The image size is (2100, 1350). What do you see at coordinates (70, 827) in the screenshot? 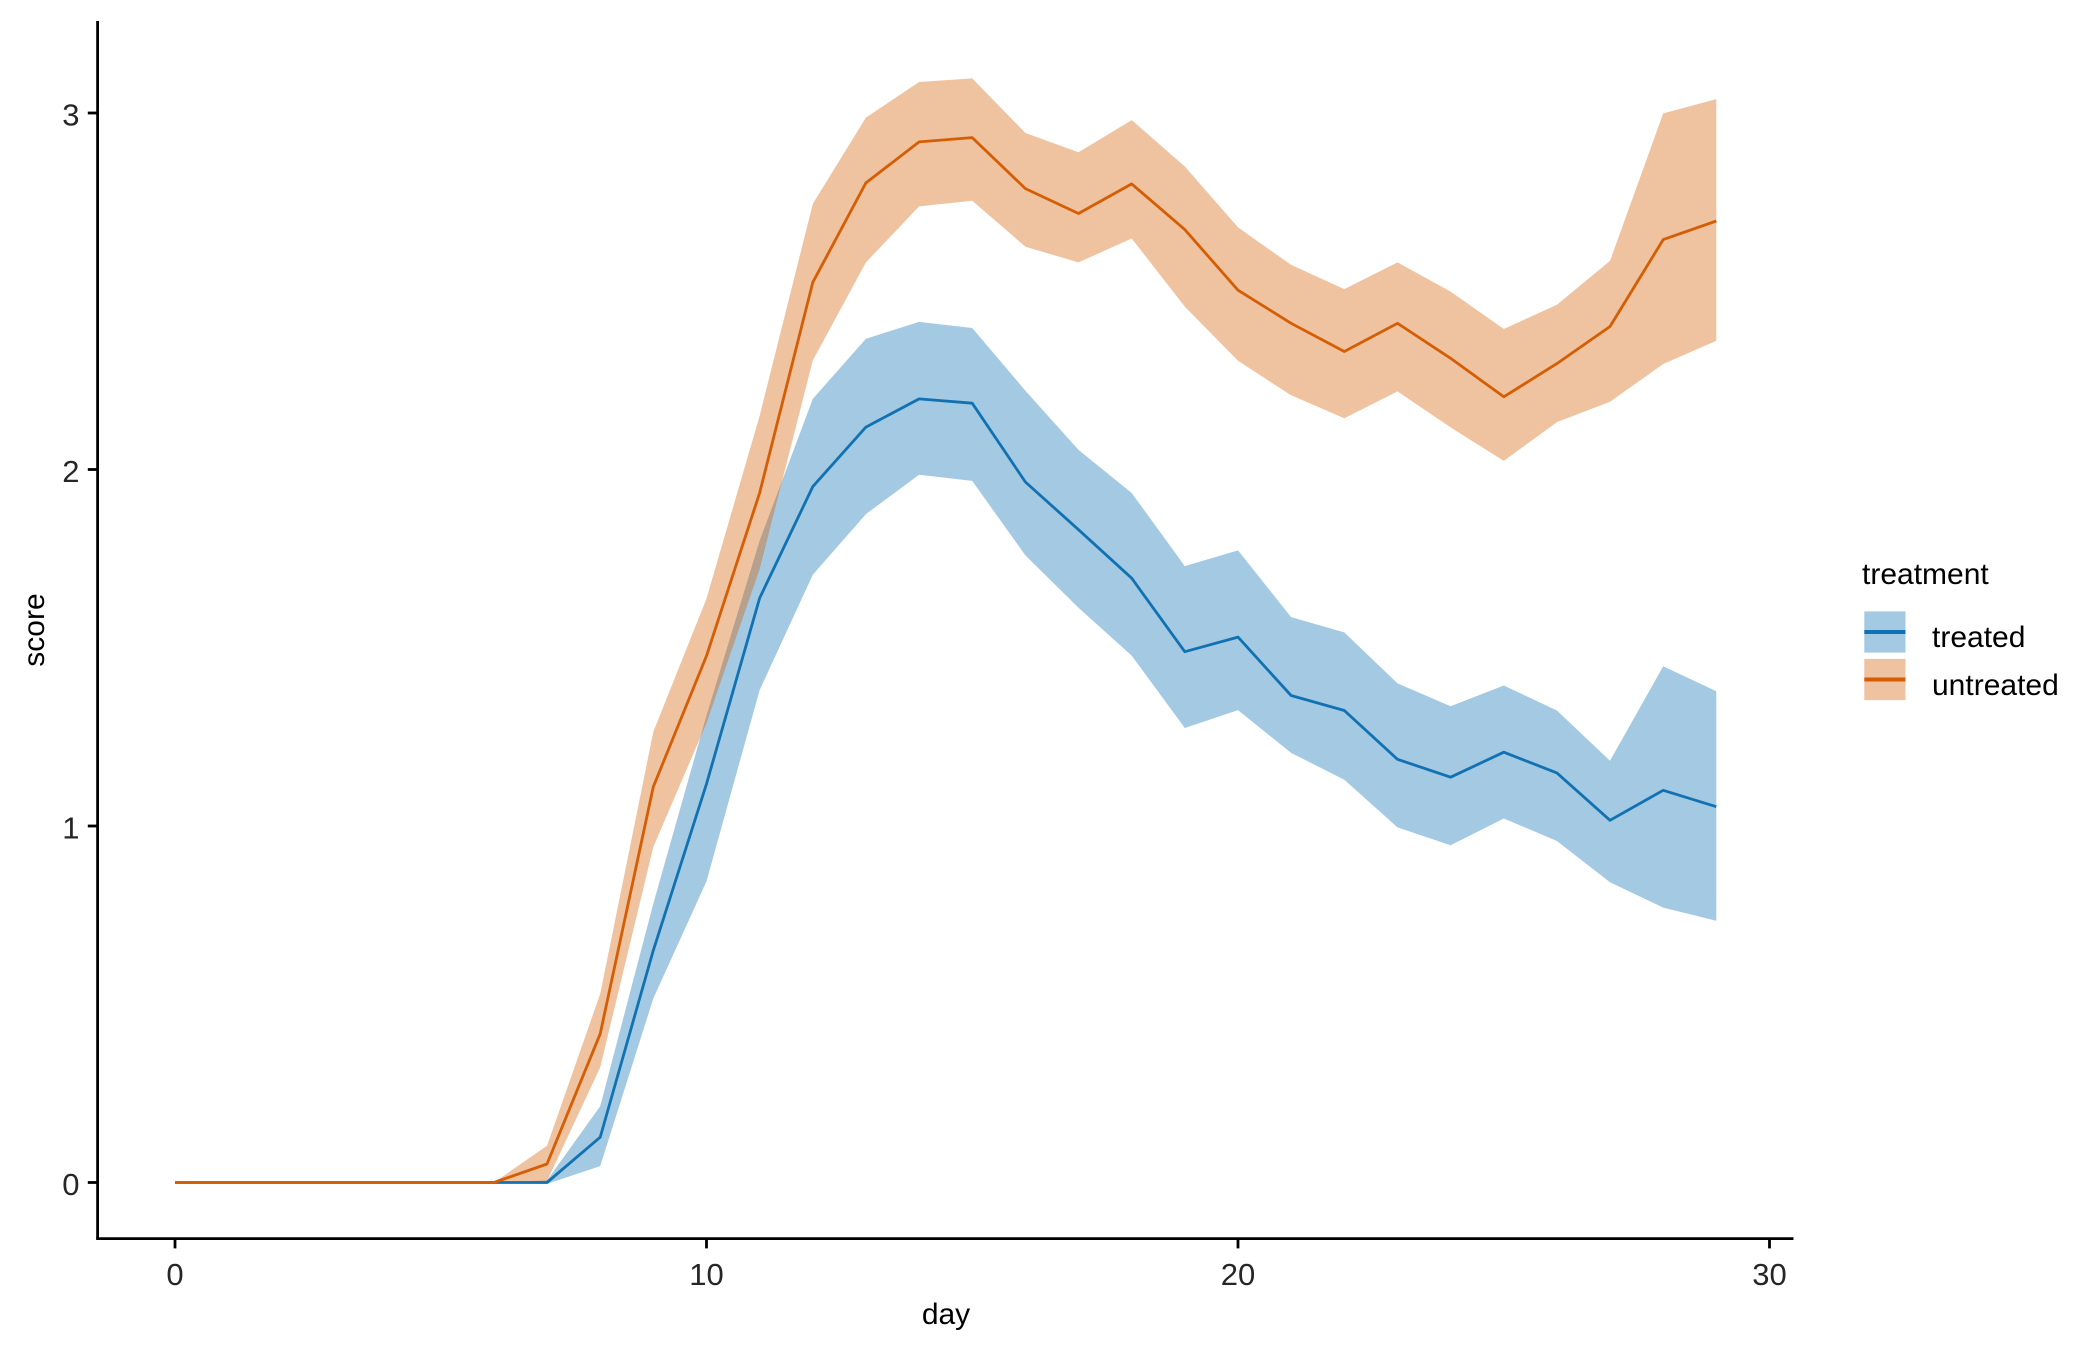
I see `svg-text: 1` at bounding box center [70, 827].